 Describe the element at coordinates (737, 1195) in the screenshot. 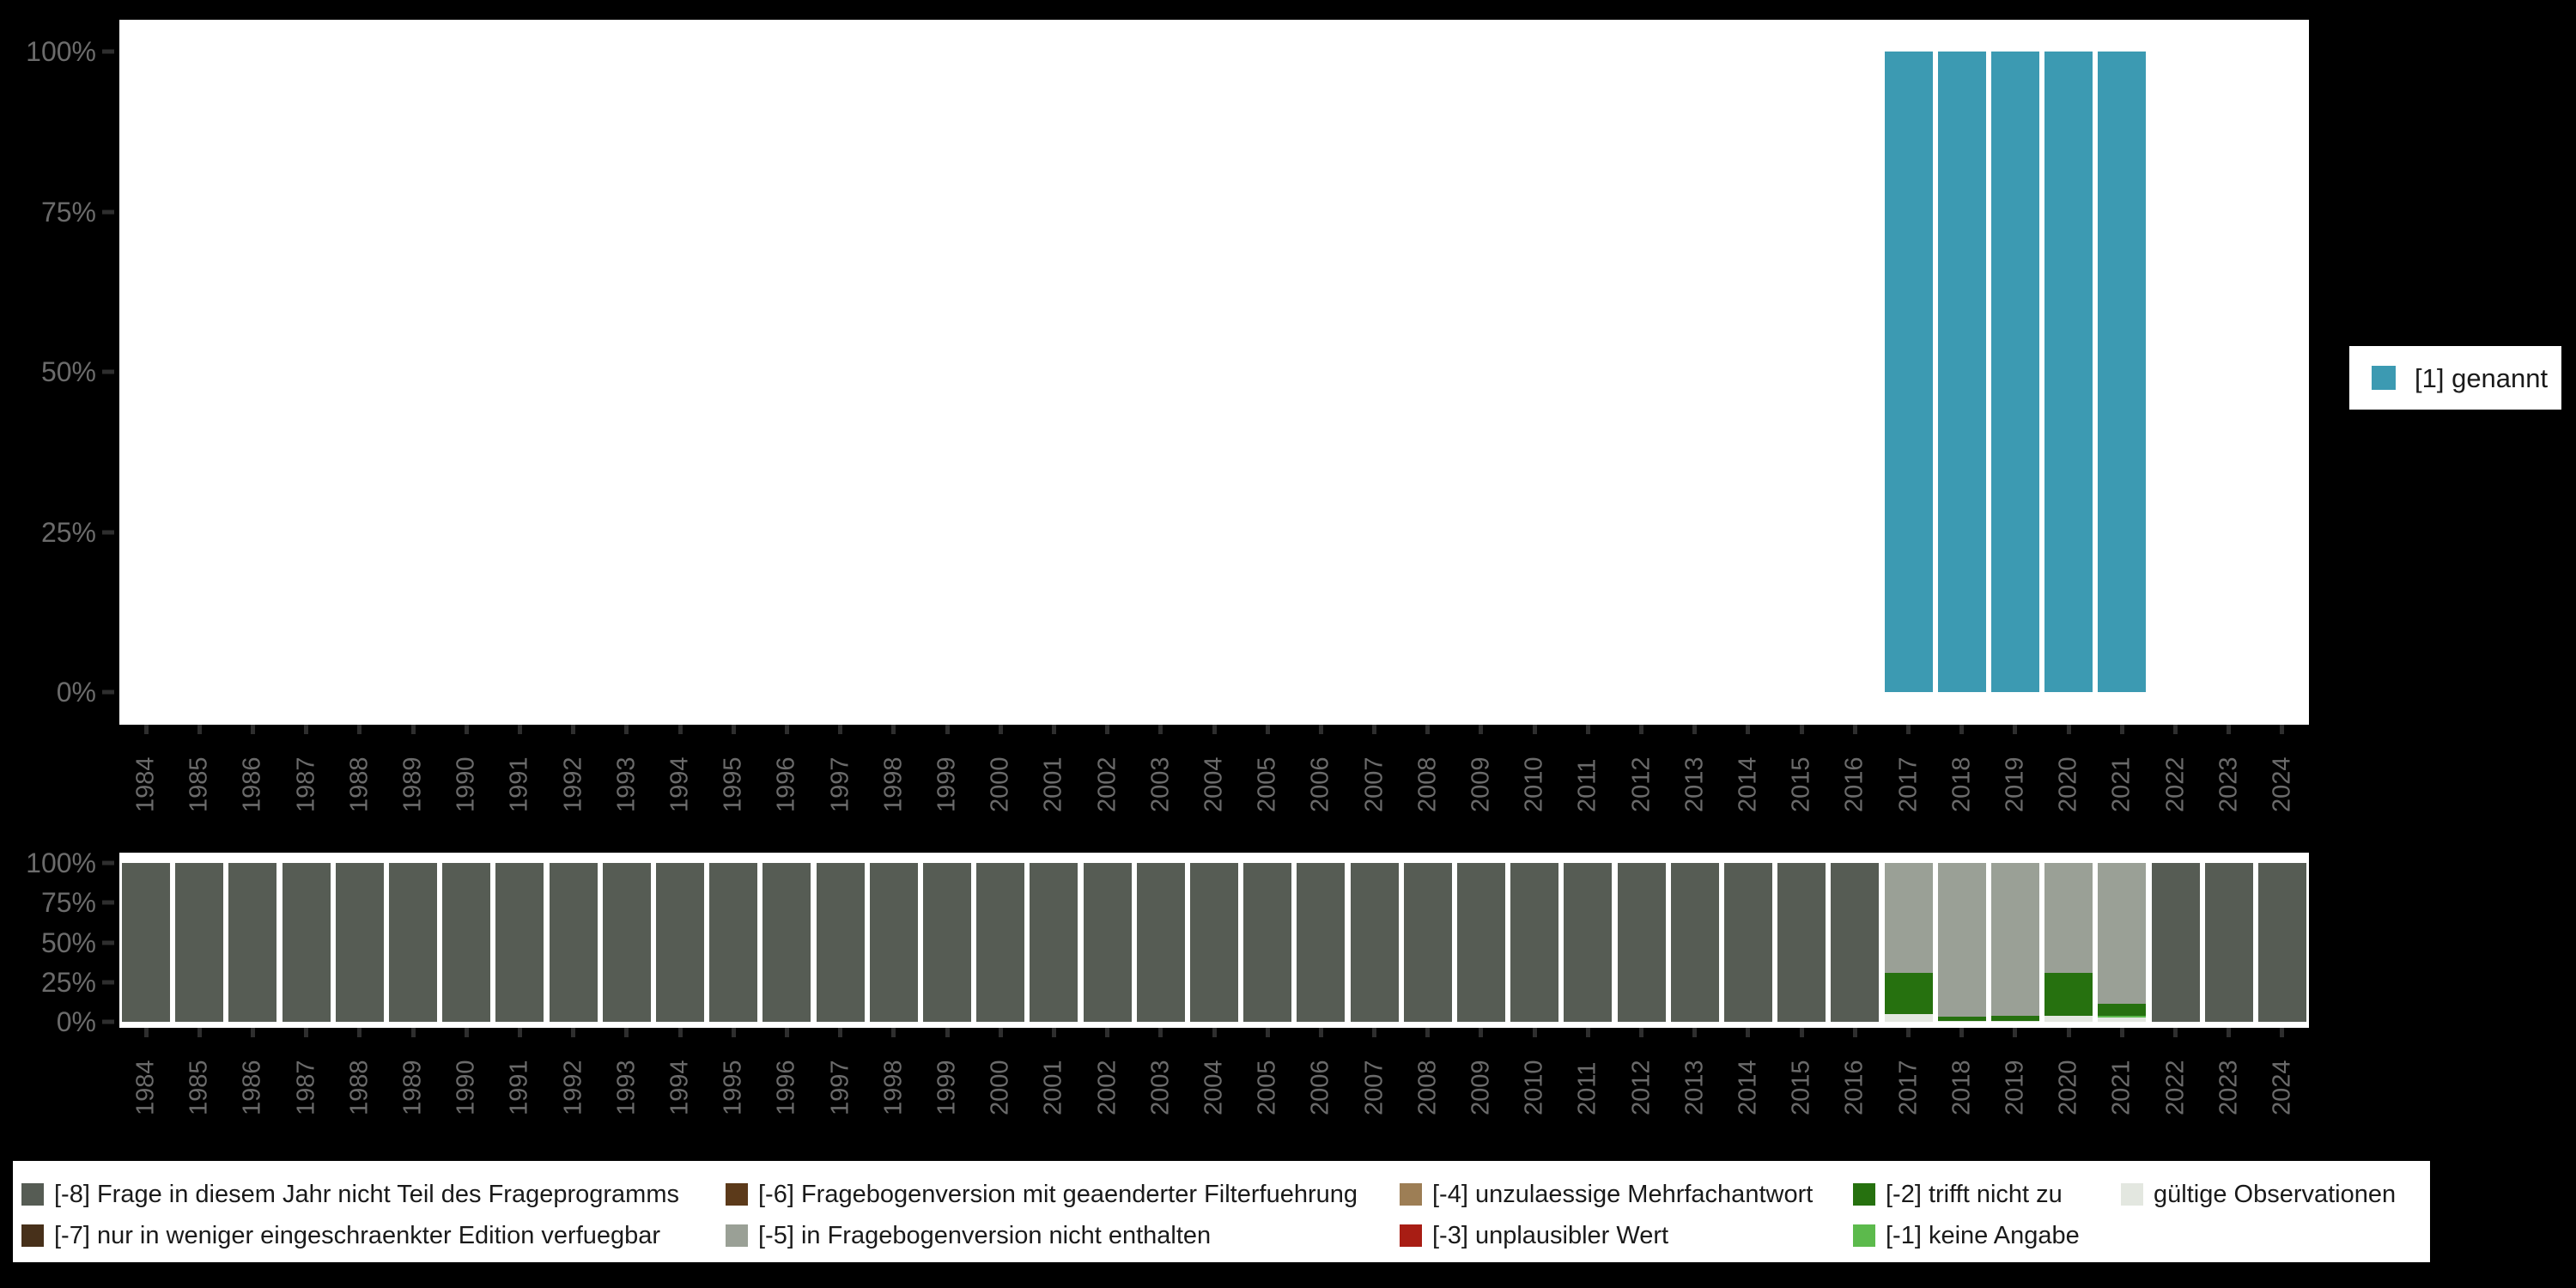

I see `legend-swatch` at that location.